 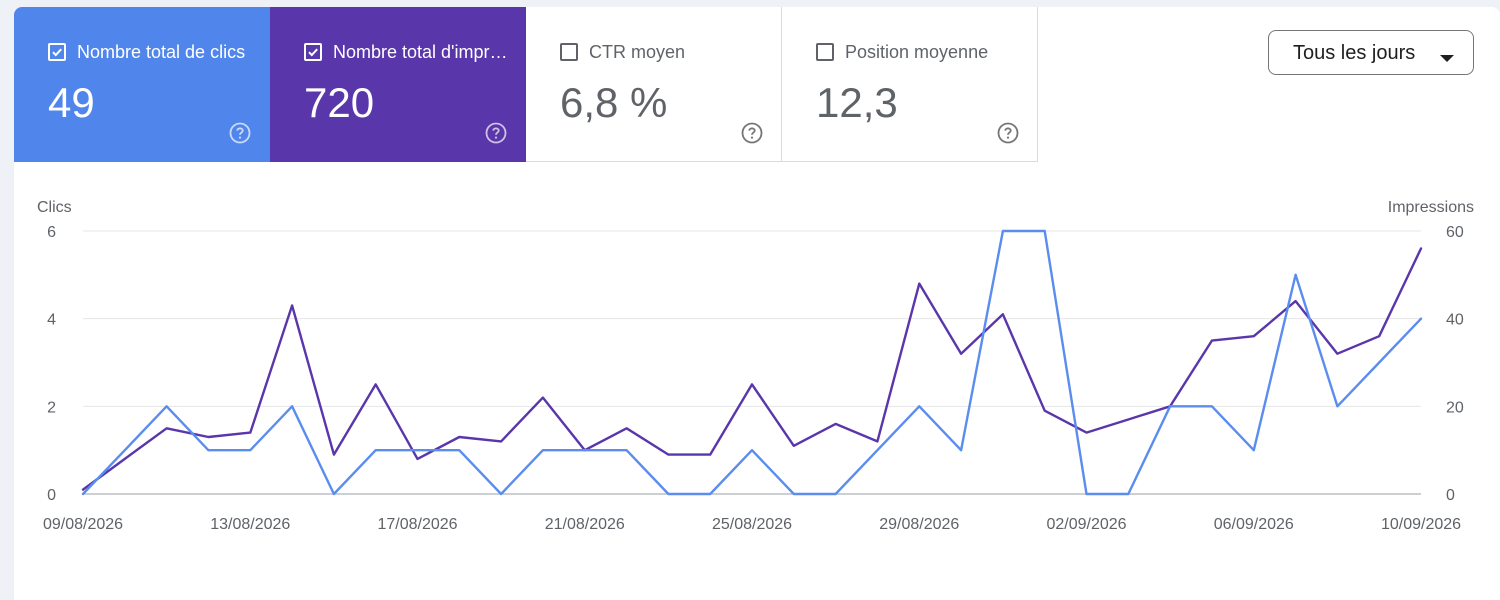 I want to click on metric-card-clicks: Nombre total de clics 49, so click(x=142, y=84).